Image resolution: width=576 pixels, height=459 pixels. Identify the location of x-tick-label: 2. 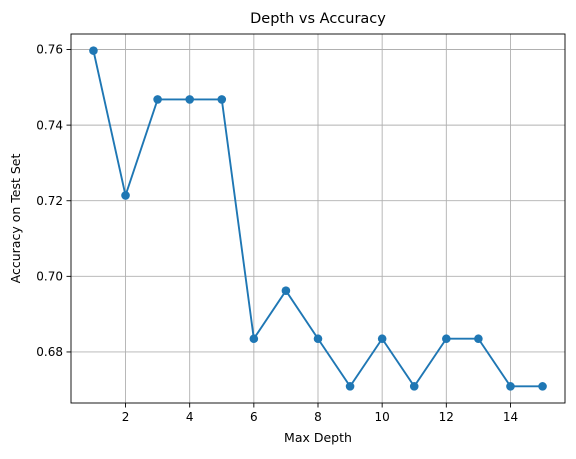
(126, 417).